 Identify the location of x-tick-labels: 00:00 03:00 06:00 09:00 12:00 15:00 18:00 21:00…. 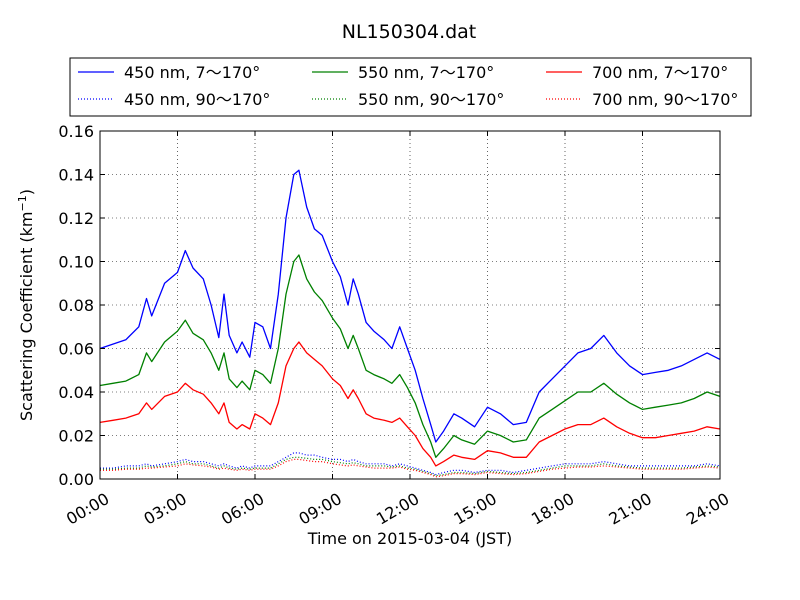
(397, 509).